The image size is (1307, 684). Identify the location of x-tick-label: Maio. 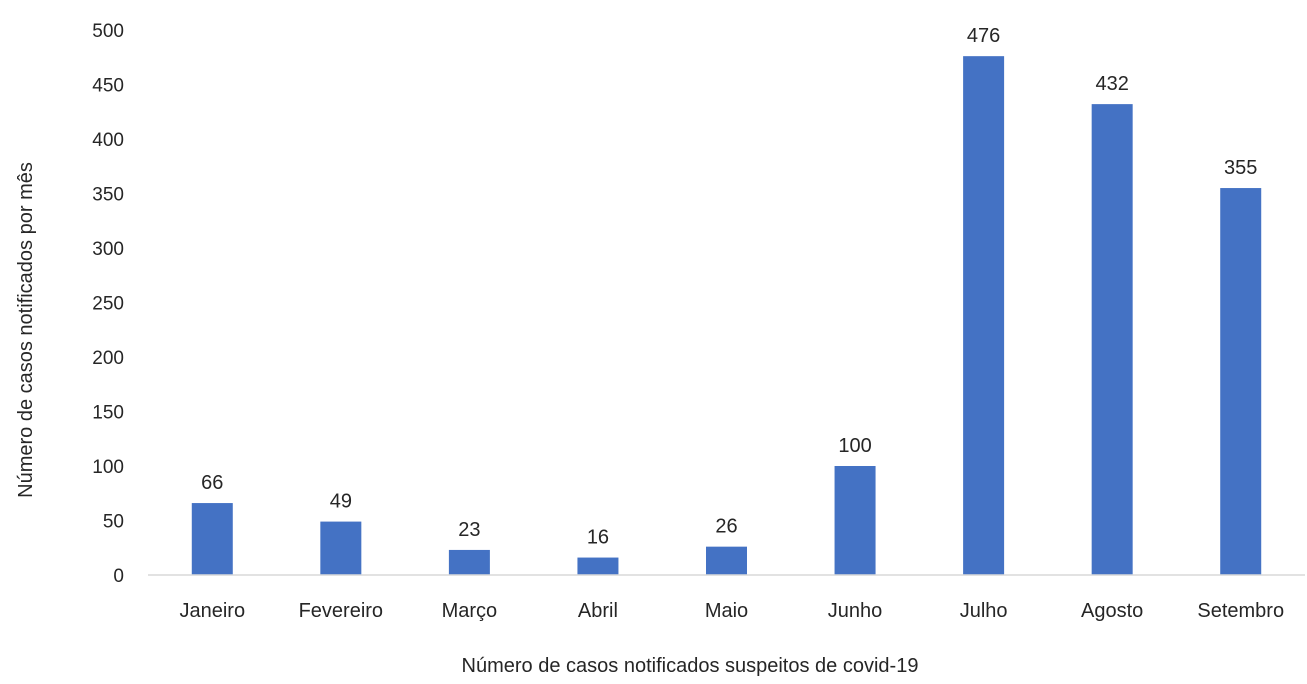
(726, 611).